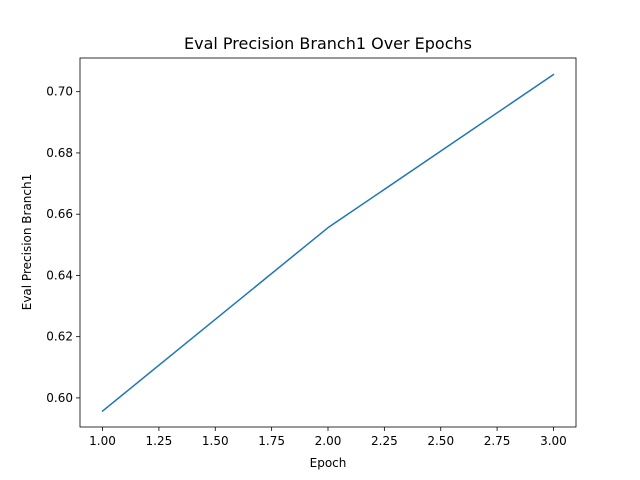 Image resolution: width=640 pixels, height=480 pixels. Describe the element at coordinates (159, 441) in the screenshot. I see `x-tick-label: 1.25` at that location.